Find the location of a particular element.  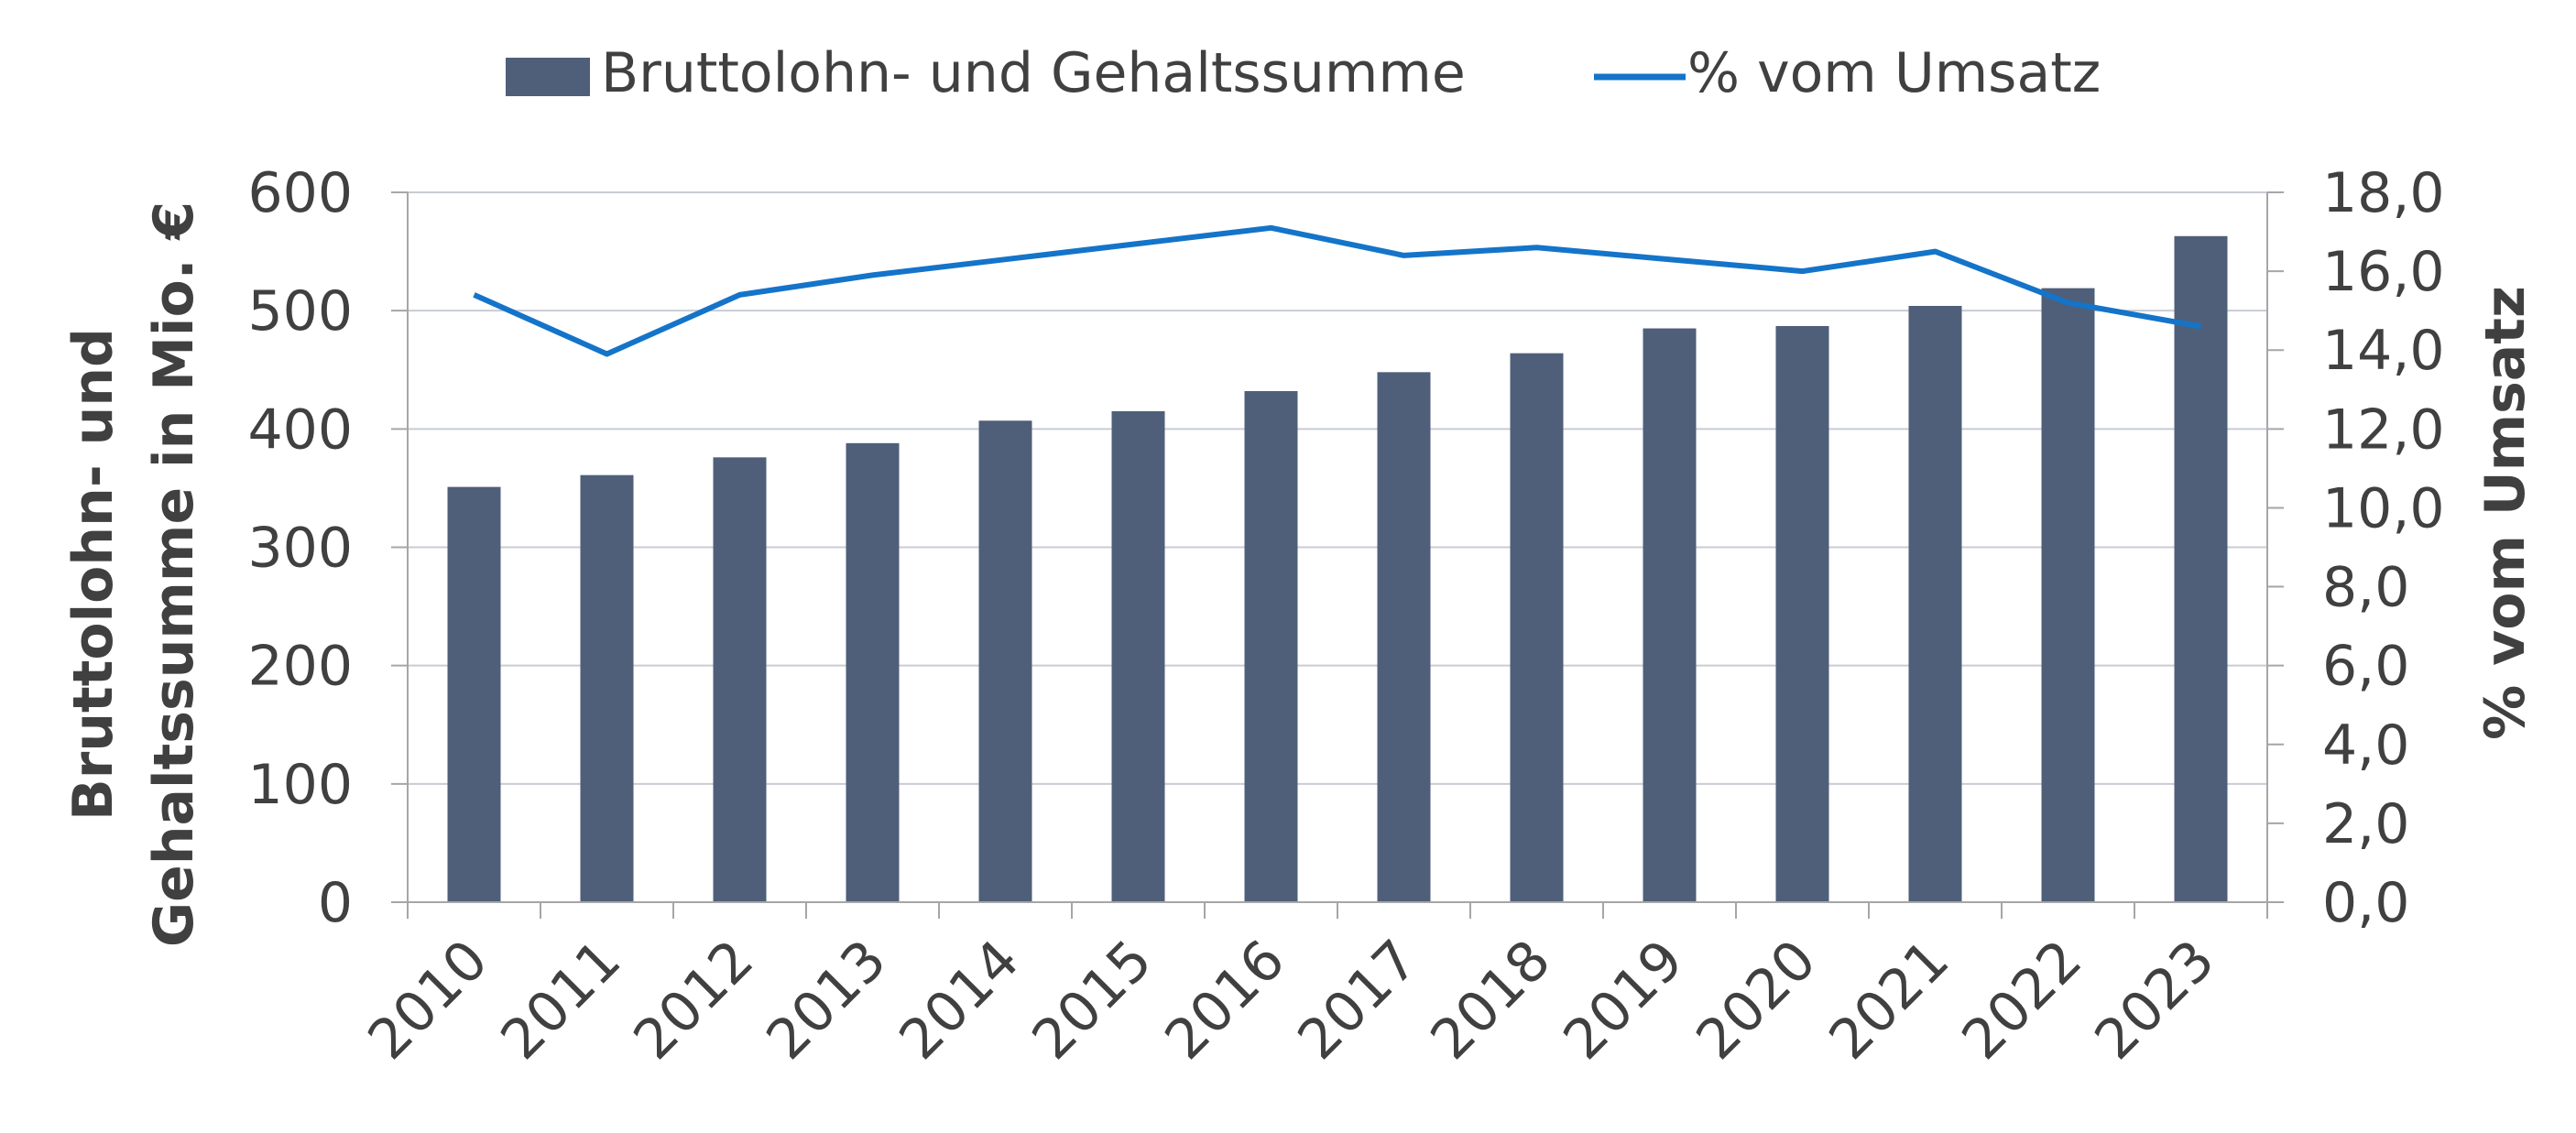

right-tick-label: 0,0 is located at coordinates (2366, 903).